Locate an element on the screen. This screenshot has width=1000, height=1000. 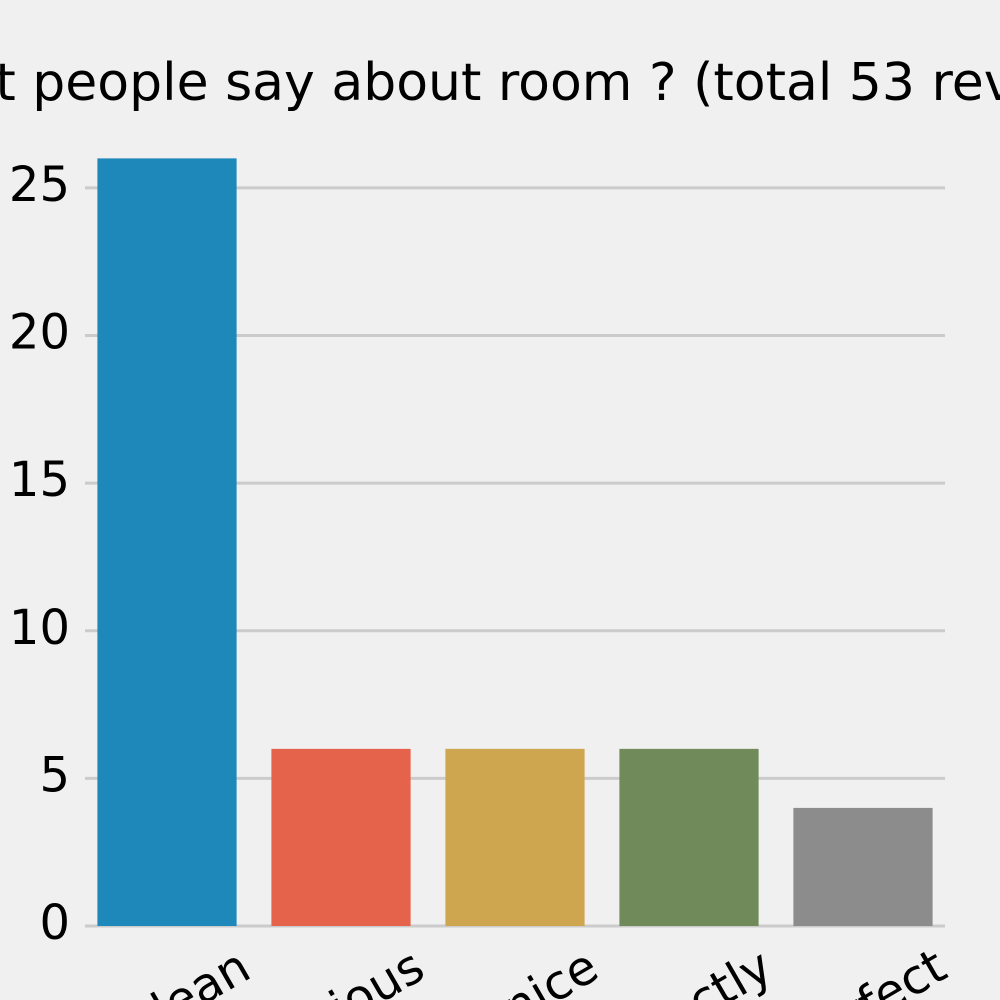
x-tick-label: spacious is located at coordinates (328, 969).